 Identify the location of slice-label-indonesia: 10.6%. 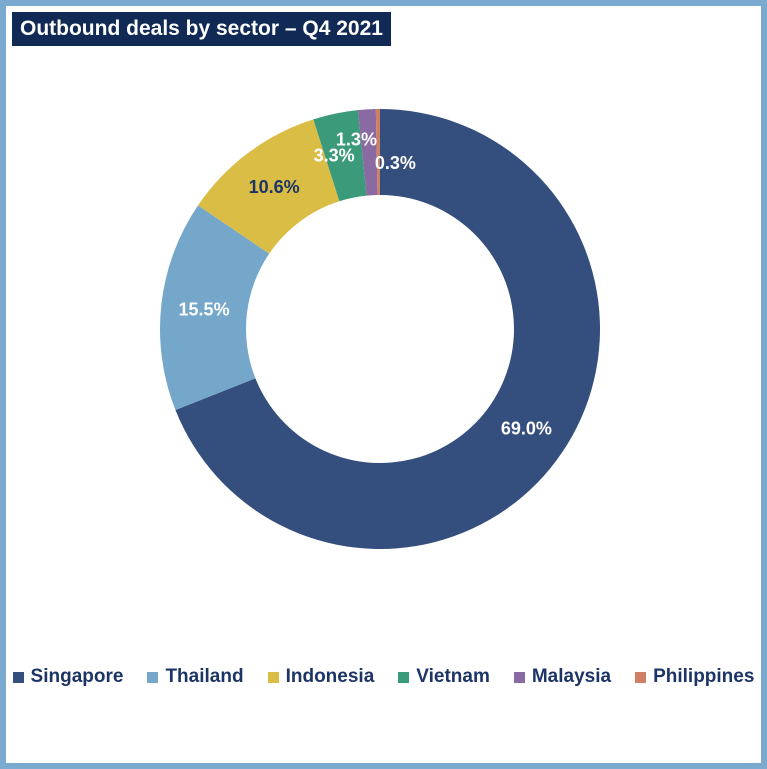
(274, 187).